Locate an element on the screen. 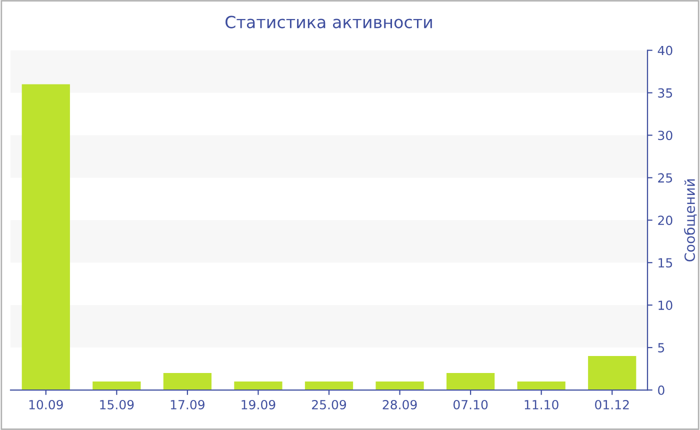  x-tick-label: 01.12 is located at coordinates (612, 405).